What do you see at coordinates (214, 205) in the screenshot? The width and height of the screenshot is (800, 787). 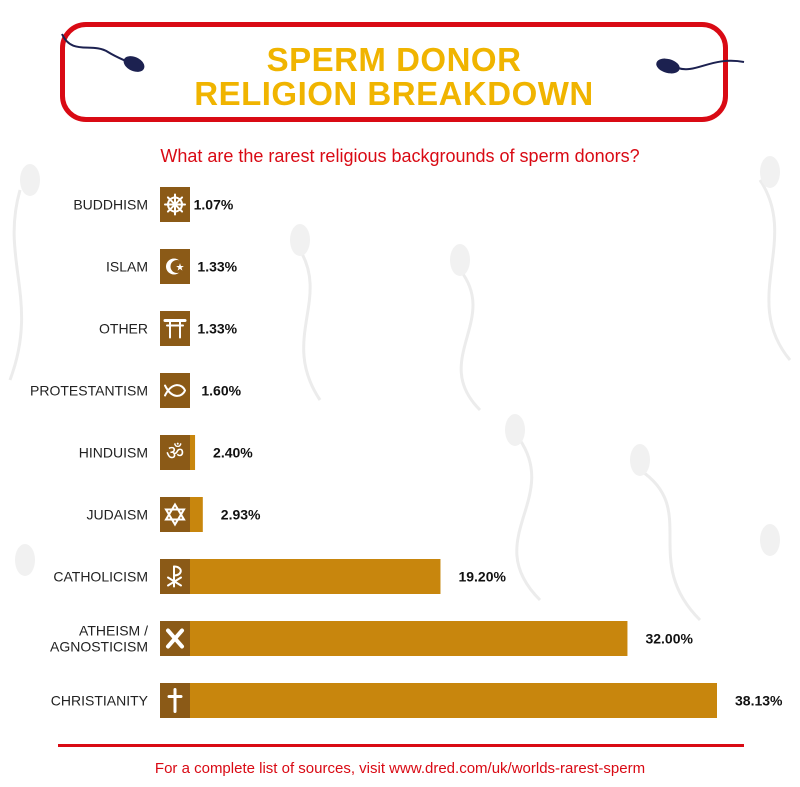 I see `value-label: 1.07%` at bounding box center [214, 205].